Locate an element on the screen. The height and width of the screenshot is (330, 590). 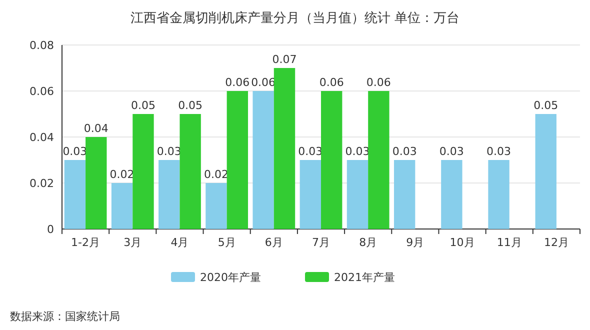
data-label: 0.02 is located at coordinates (216, 174).